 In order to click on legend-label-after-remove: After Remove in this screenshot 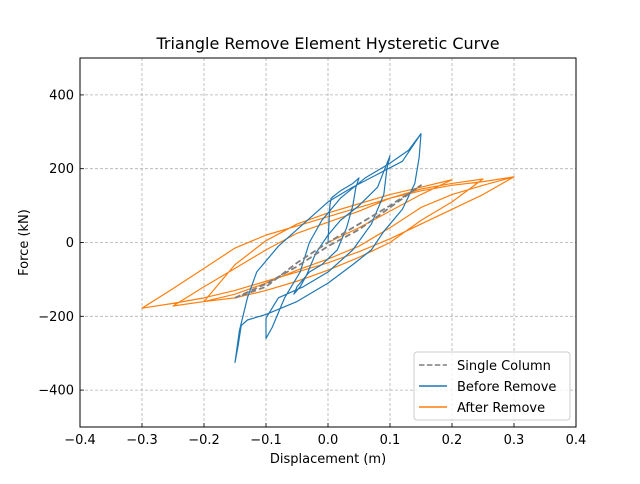, I will do `click(501, 408)`.